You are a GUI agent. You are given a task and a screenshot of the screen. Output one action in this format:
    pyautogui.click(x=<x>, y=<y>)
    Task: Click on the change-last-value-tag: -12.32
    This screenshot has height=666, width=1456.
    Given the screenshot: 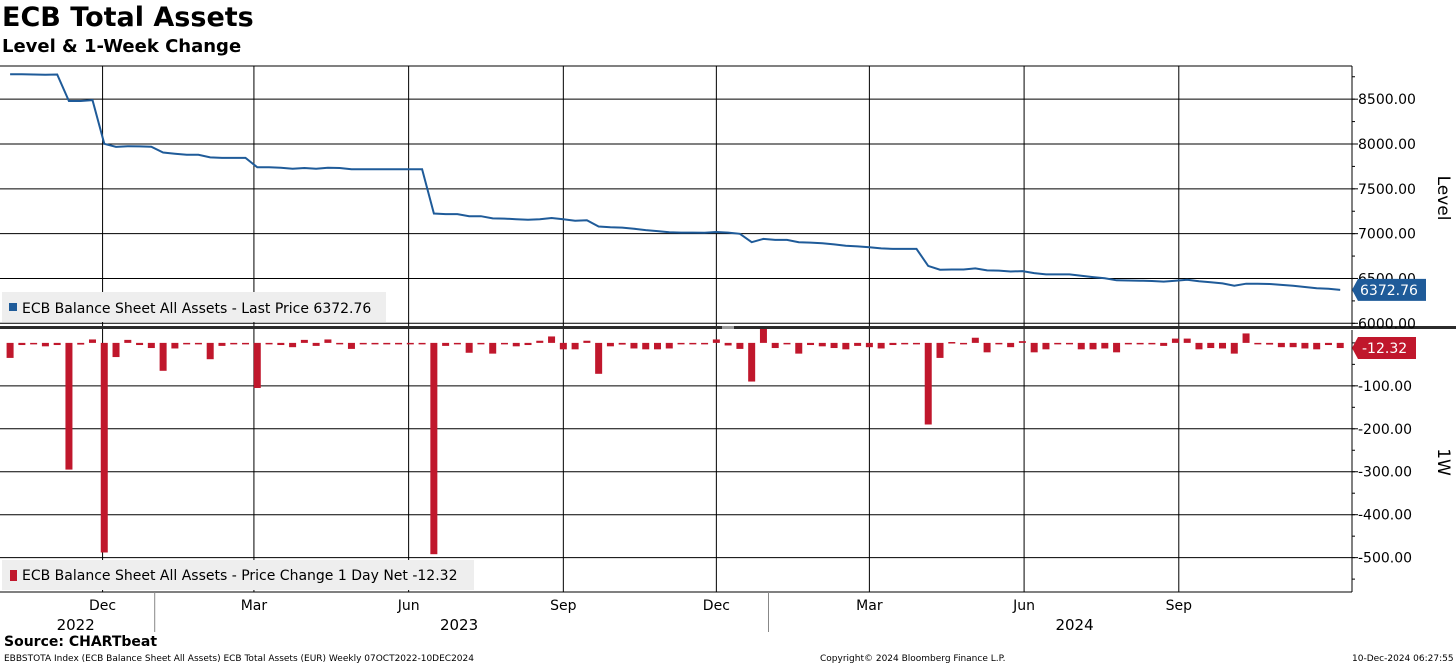 What is the action you would take?
    pyautogui.click(x=1384, y=348)
    